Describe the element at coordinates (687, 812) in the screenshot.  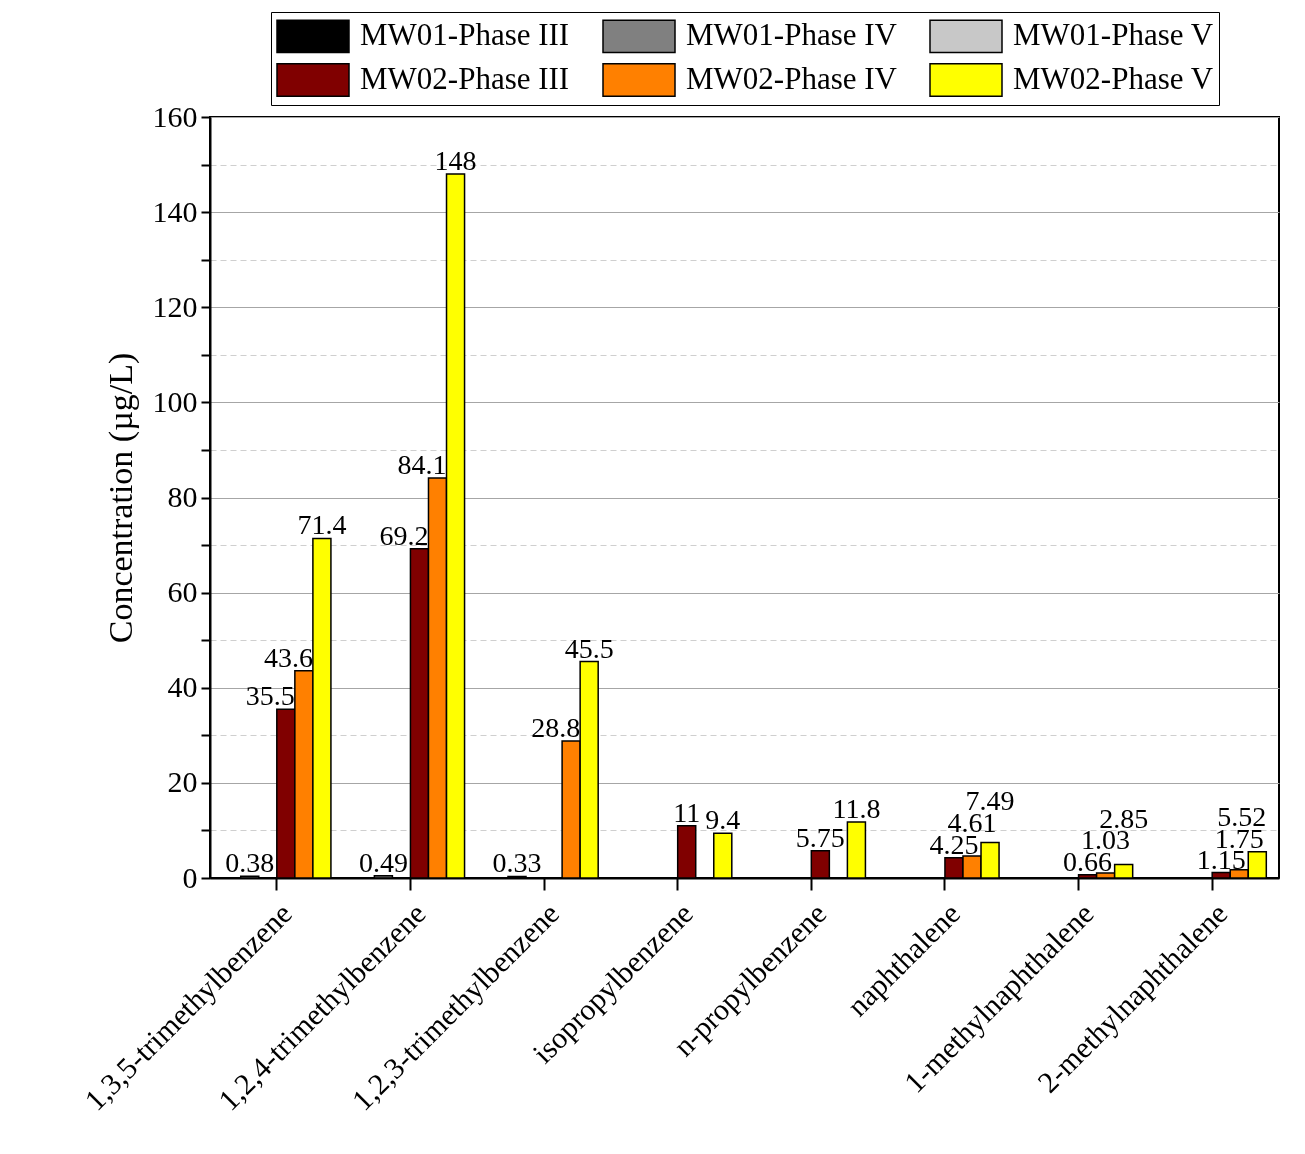
I see `data-label: 11` at that location.